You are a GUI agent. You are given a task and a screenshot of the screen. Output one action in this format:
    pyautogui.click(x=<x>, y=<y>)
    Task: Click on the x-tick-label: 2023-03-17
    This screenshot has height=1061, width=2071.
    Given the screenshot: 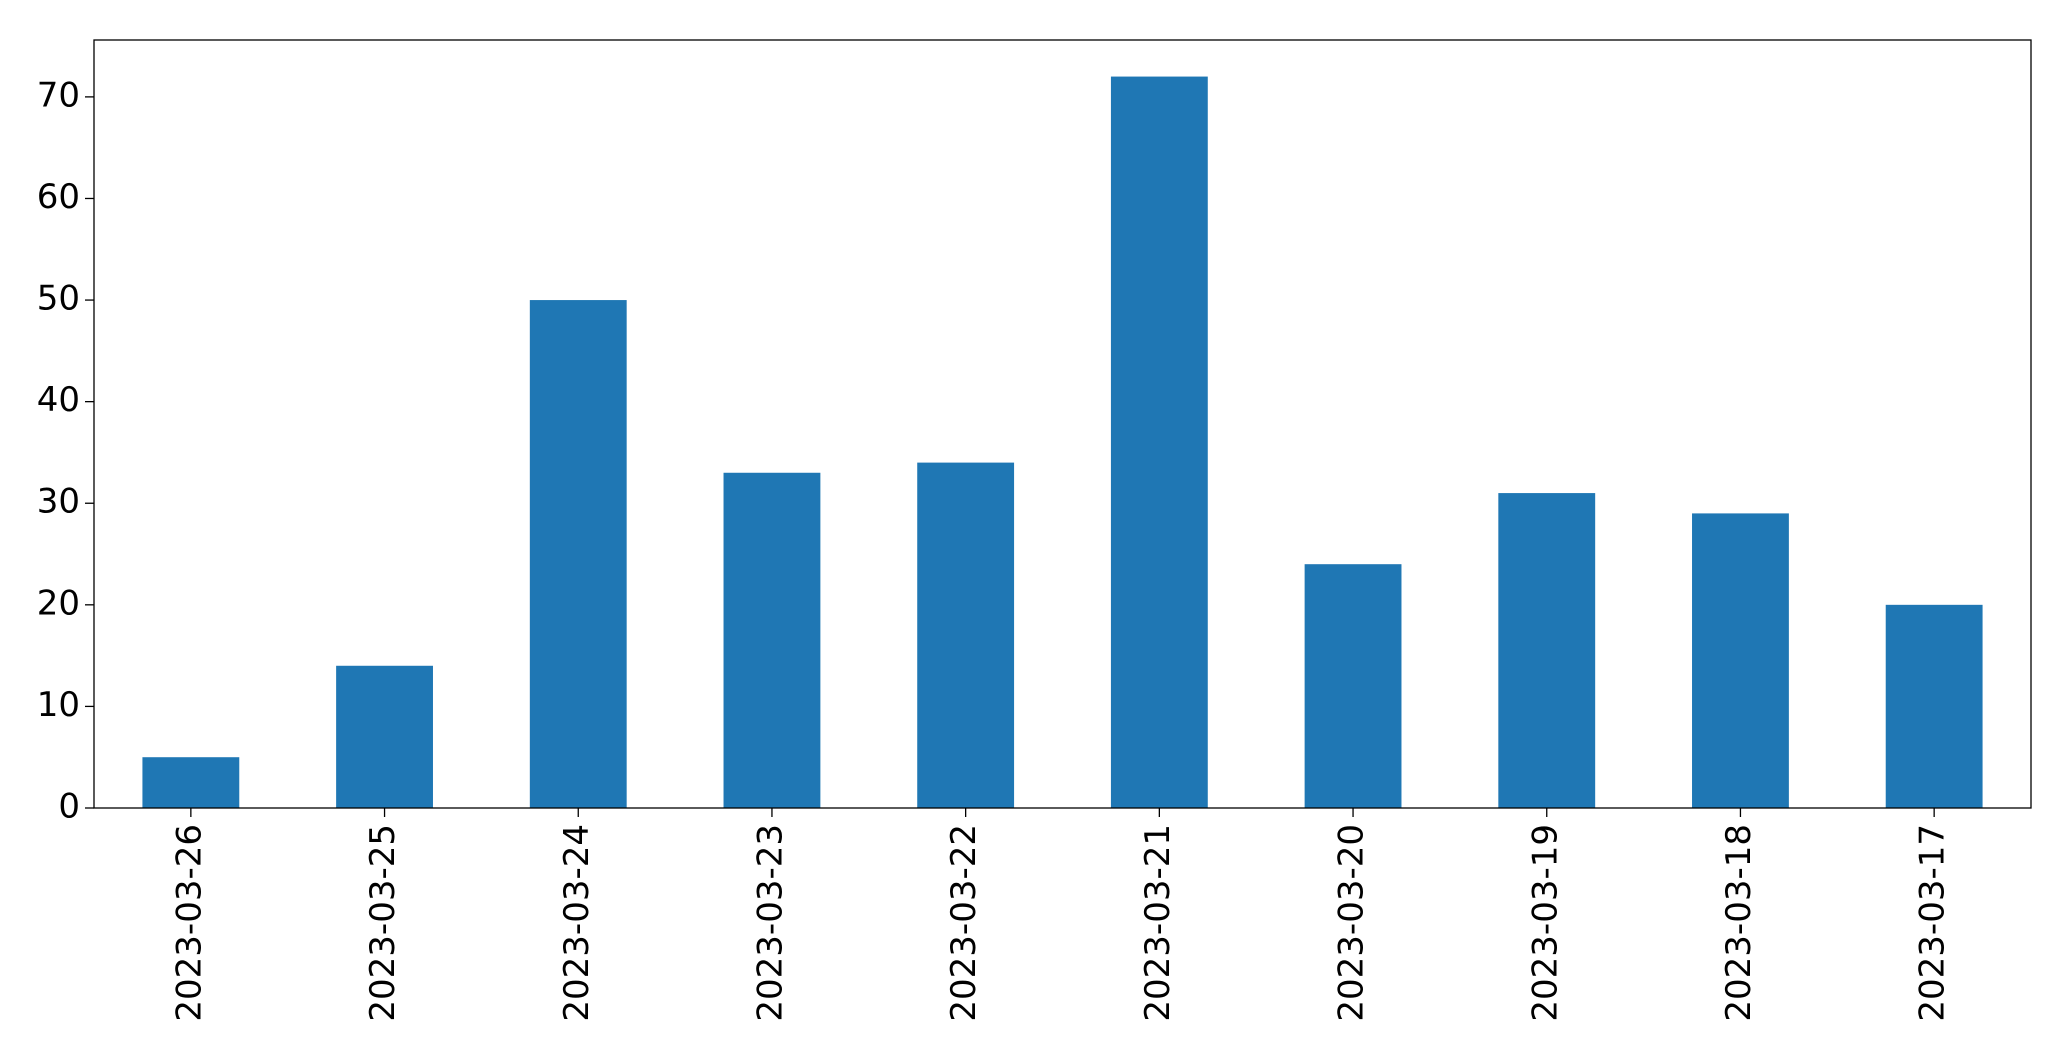 What is the action you would take?
    pyautogui.click(x=1933, y=923)
    